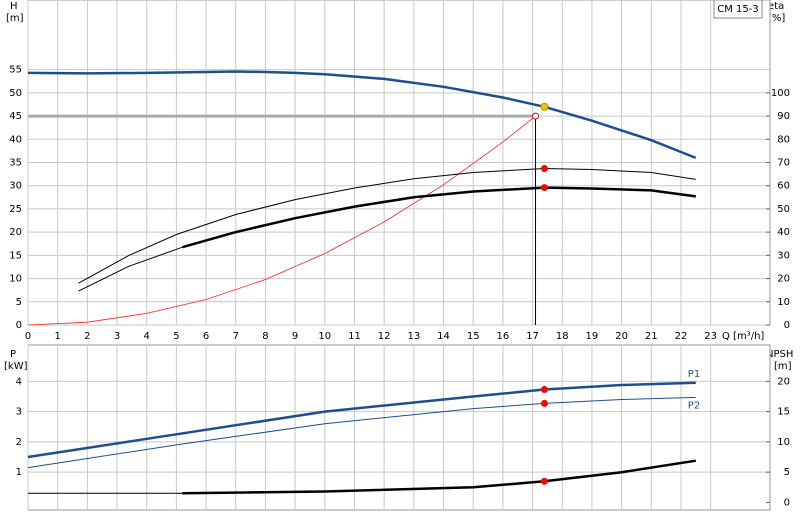 This screenshot has height=524, width=800. I want to click on x-tick-label: 17, so click(532, 336).